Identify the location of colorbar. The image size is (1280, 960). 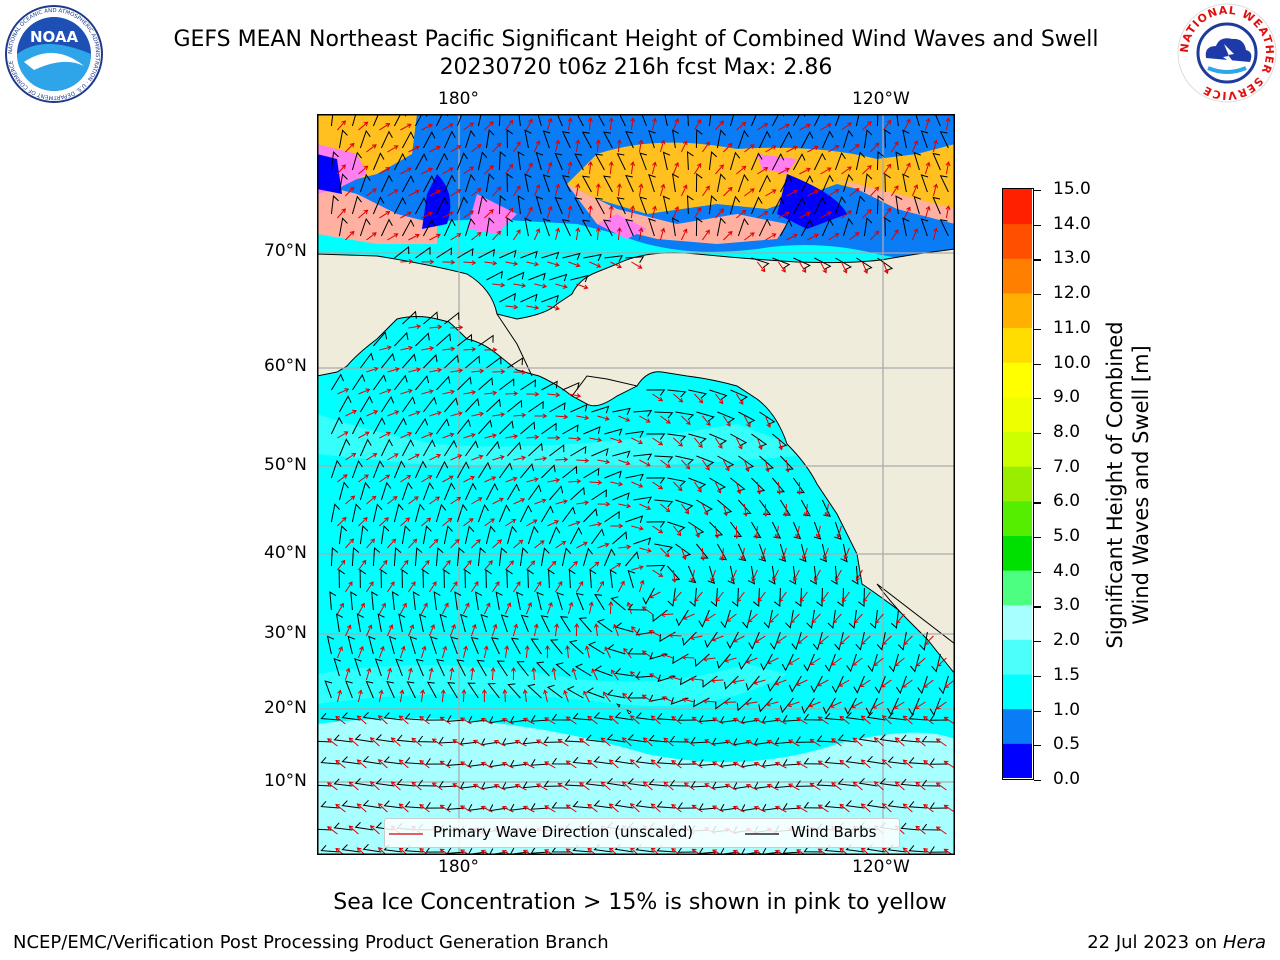
(1018, 484).